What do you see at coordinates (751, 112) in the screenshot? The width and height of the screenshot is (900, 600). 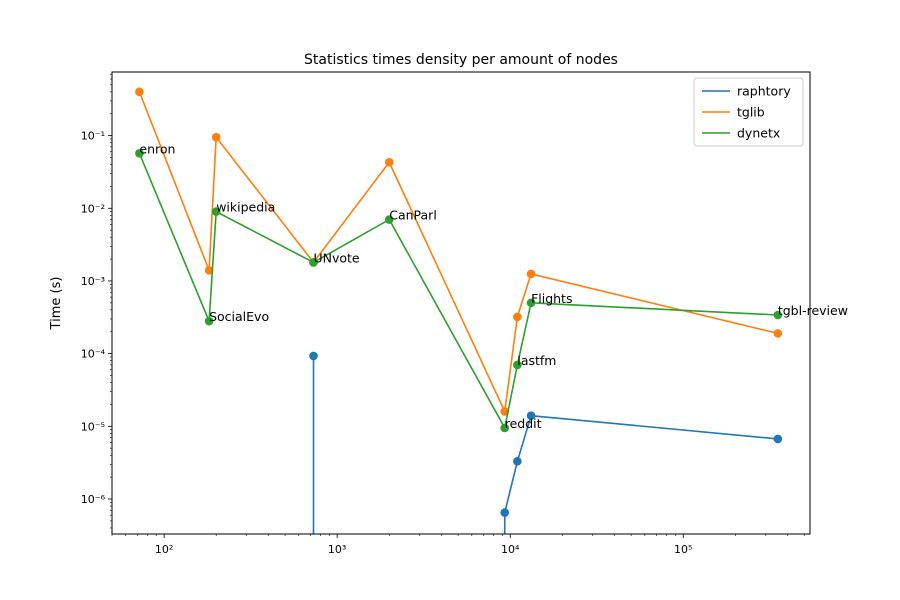 I see `legend-label-tglib: tglib` at bounding box center [751, 112].